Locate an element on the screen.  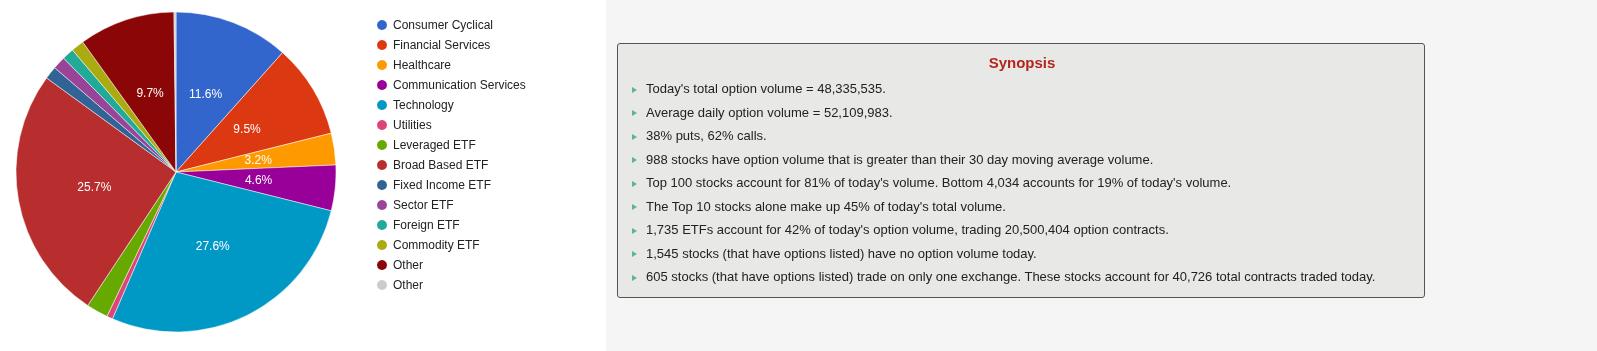
text: 38% puts, 62% calls. is located at coordinates (706, 135).